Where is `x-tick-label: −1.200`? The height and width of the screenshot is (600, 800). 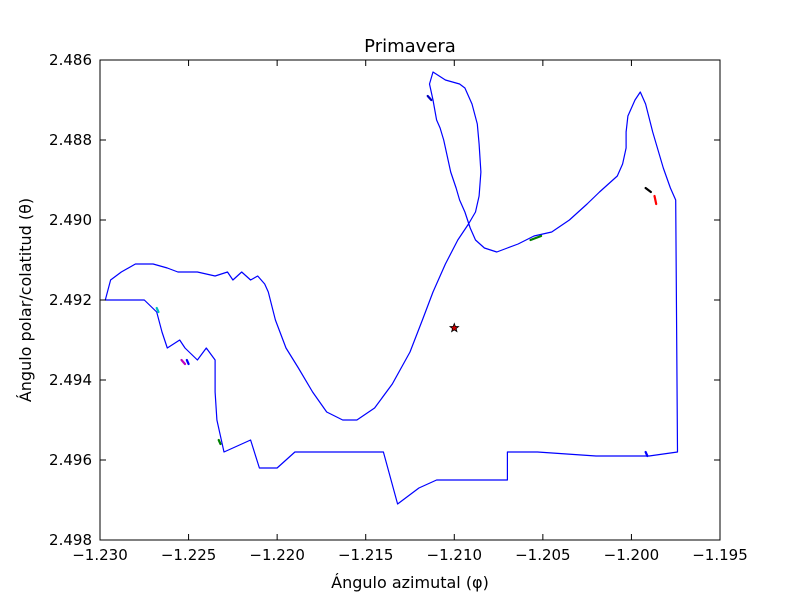
x-tick-label: −1.200 is located at coordinates (632, 555).